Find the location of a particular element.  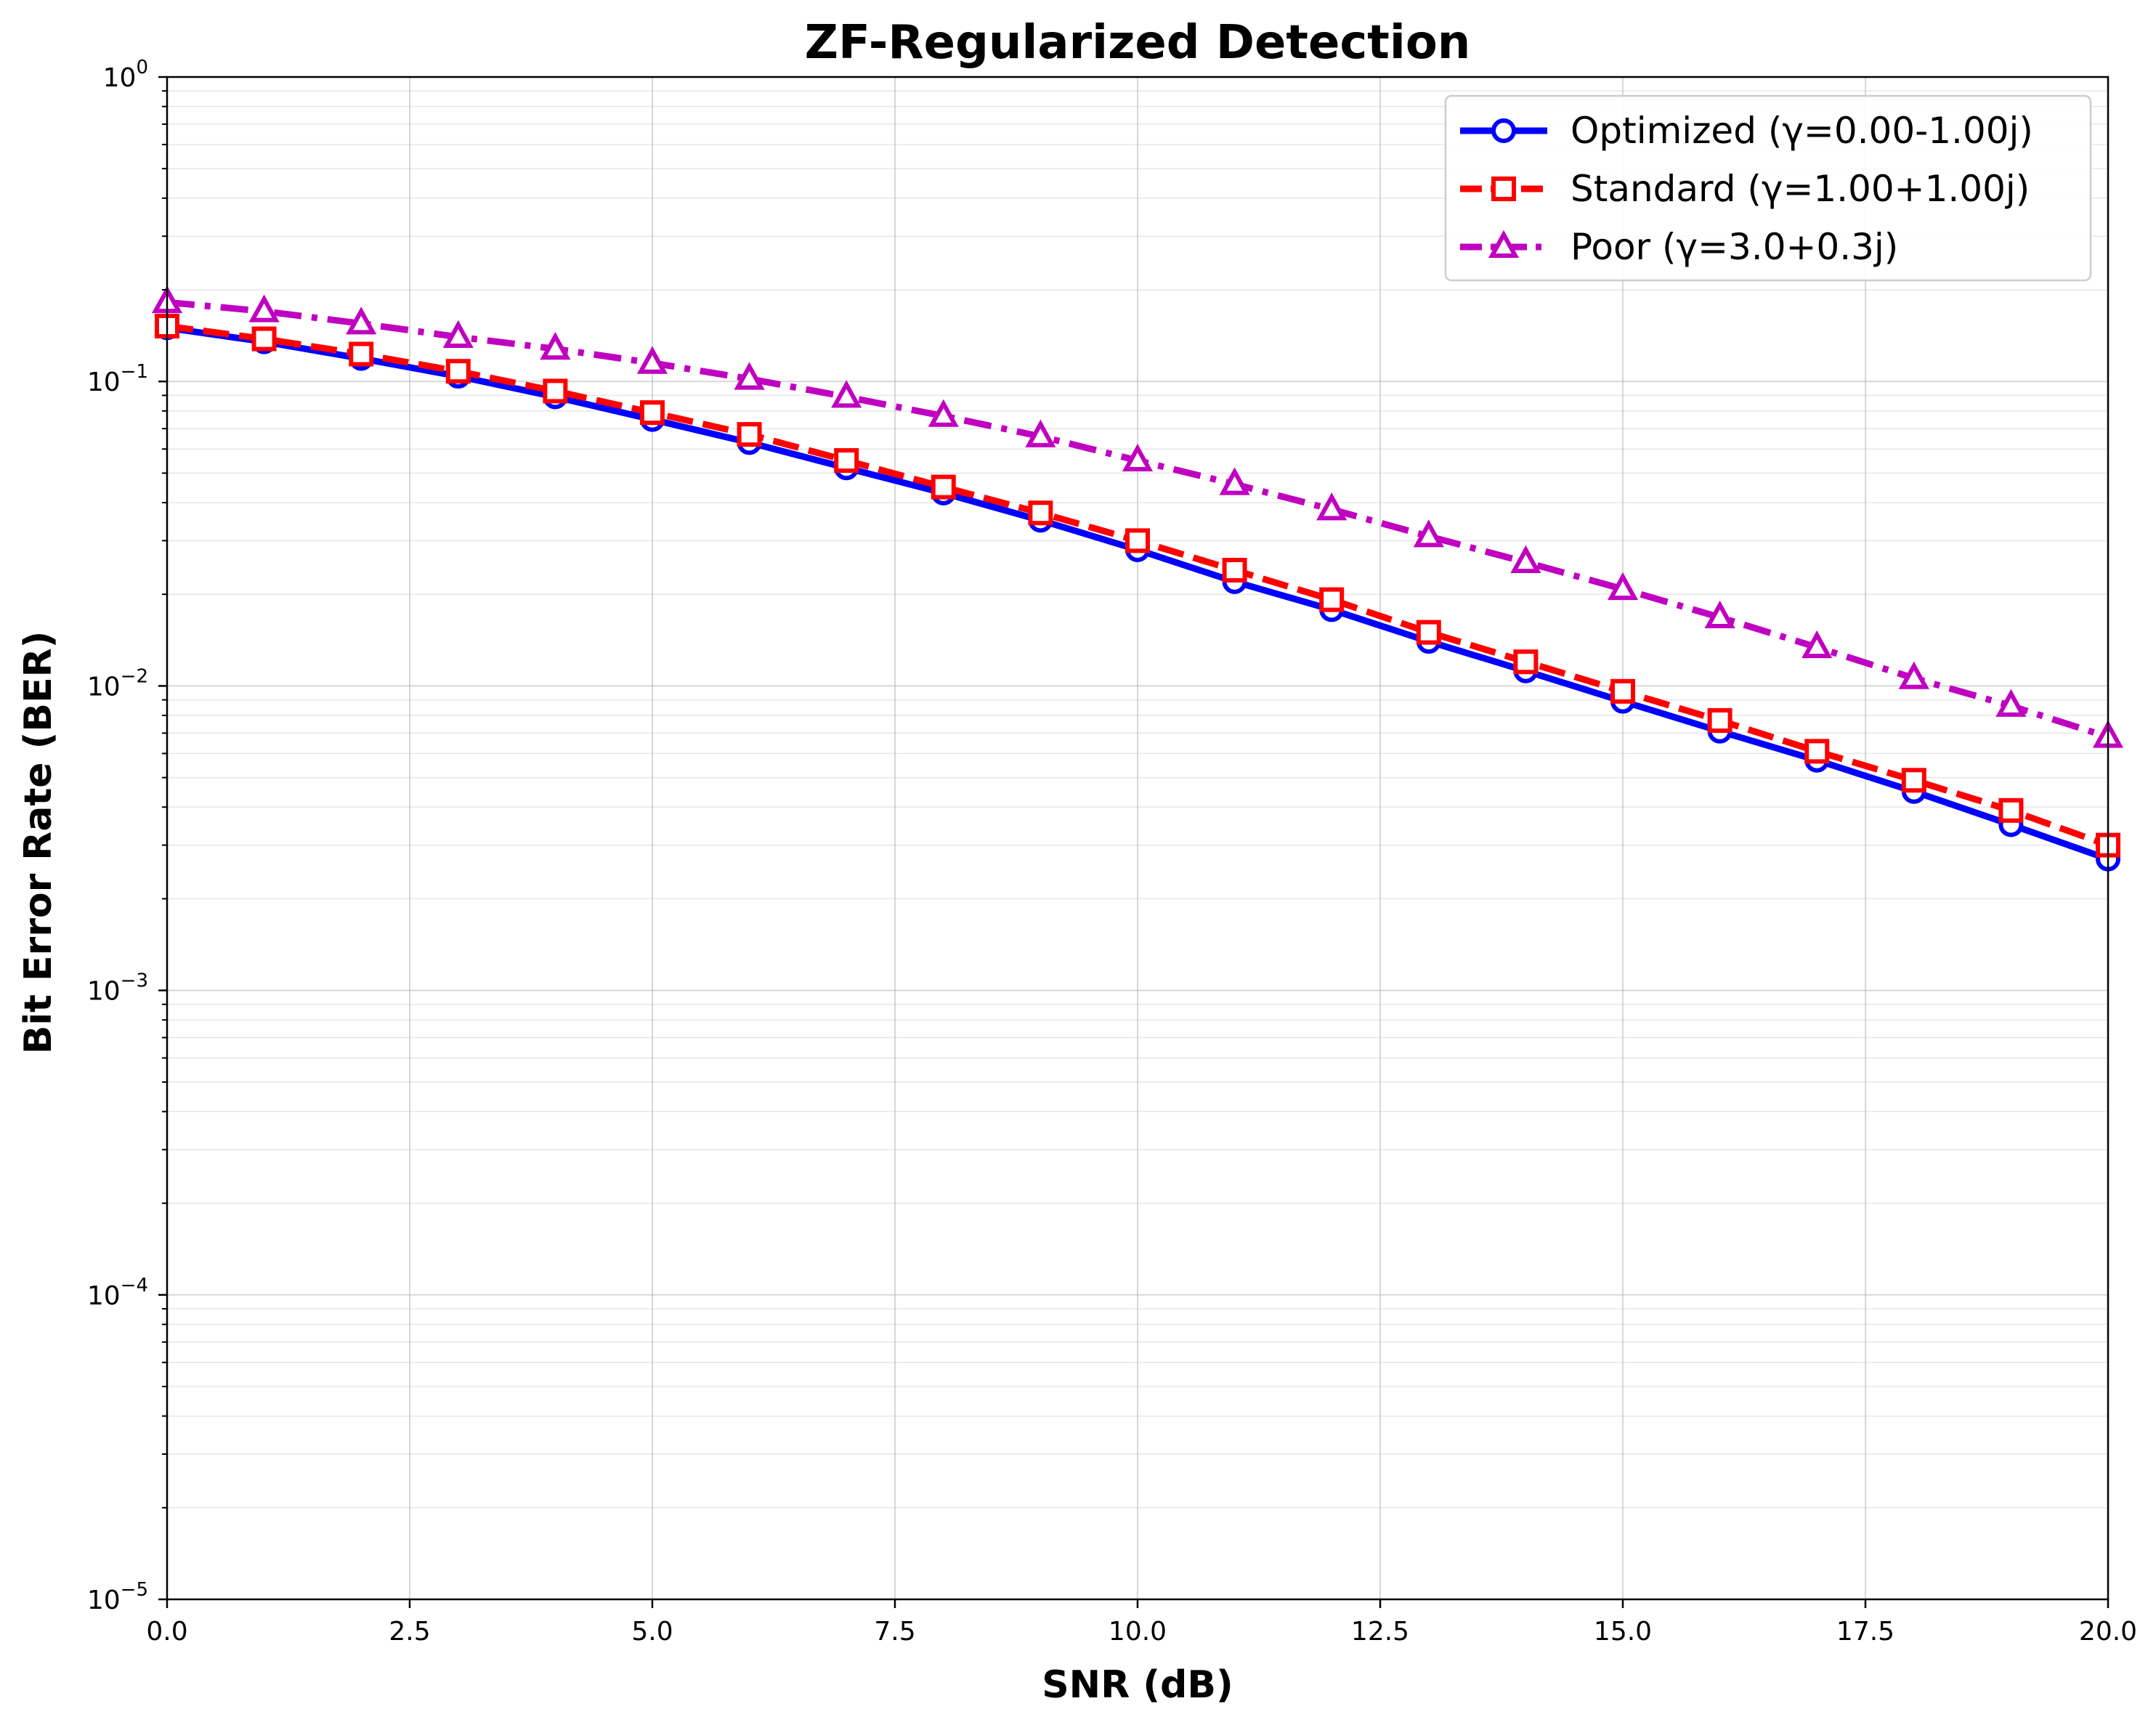

y-tick-label: 10⁻⁴ is located at coordinates (117, 1293).